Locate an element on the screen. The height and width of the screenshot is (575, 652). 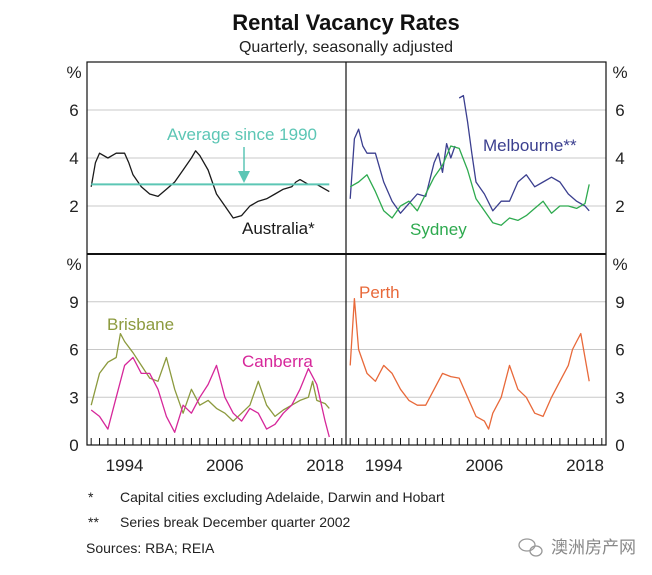
sources-text: Sources: RBA; REIA is located at coordinates (150, 548).